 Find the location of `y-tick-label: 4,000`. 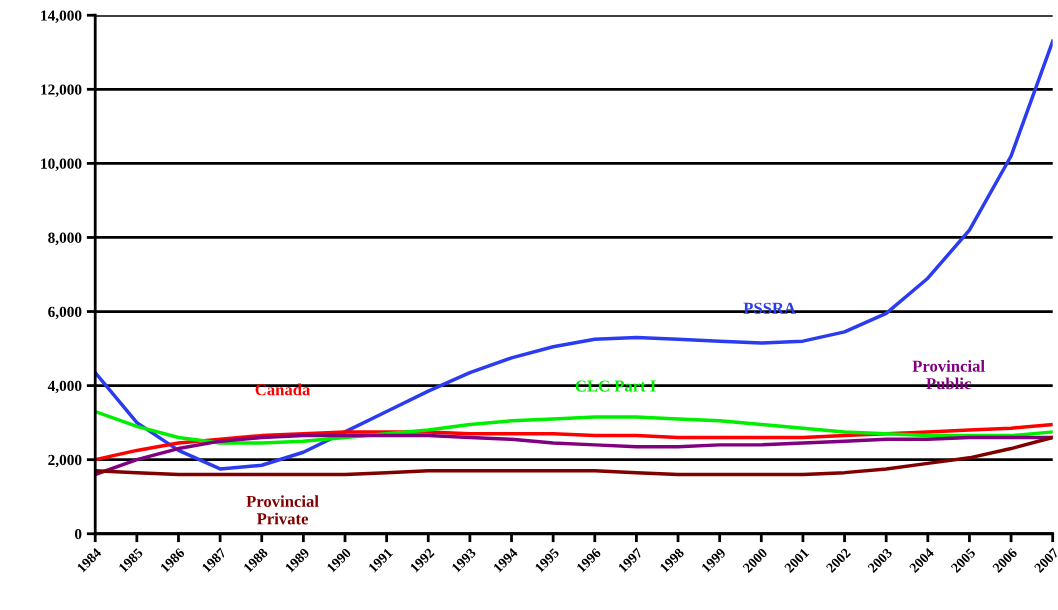

y-tick-label: 4,000 is located at coordinates (64, 387).